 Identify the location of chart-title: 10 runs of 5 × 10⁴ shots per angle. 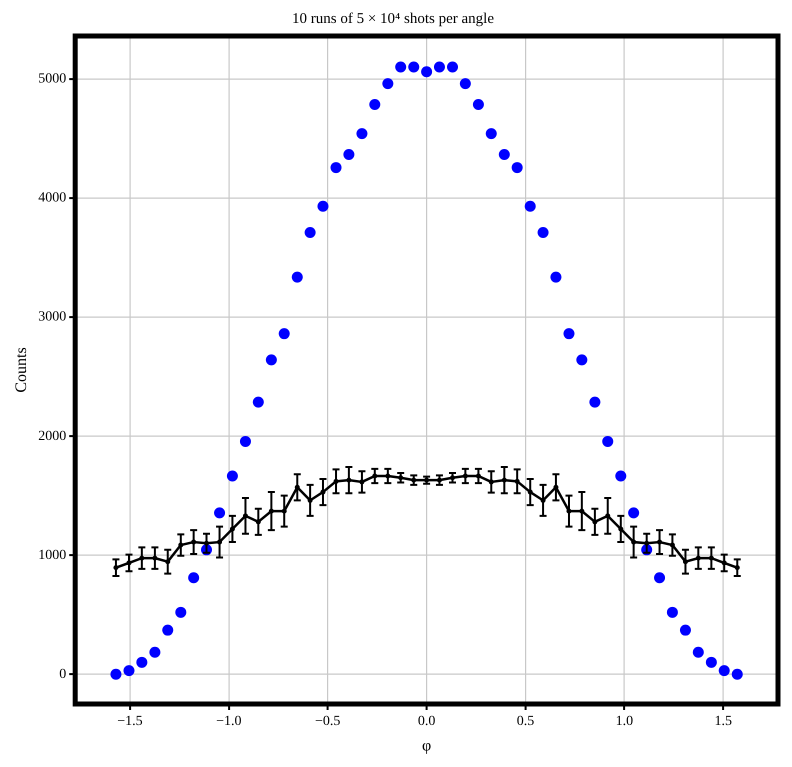
(393, 18).